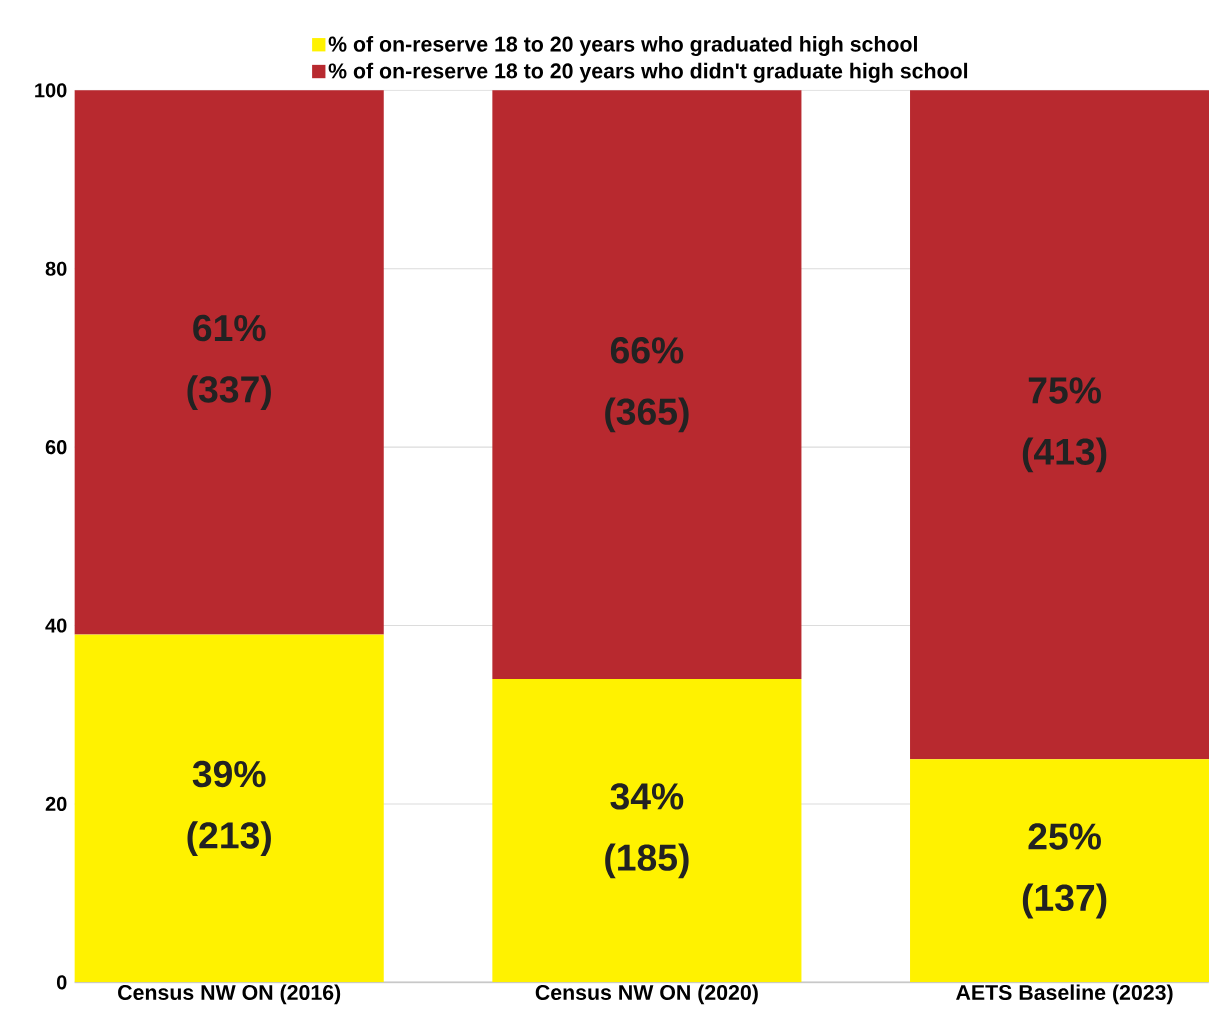  What do you see at coordinates (229, 362) in the screenshot?
I see `data-label: 61% (337)` at bounding box center [229, 362].